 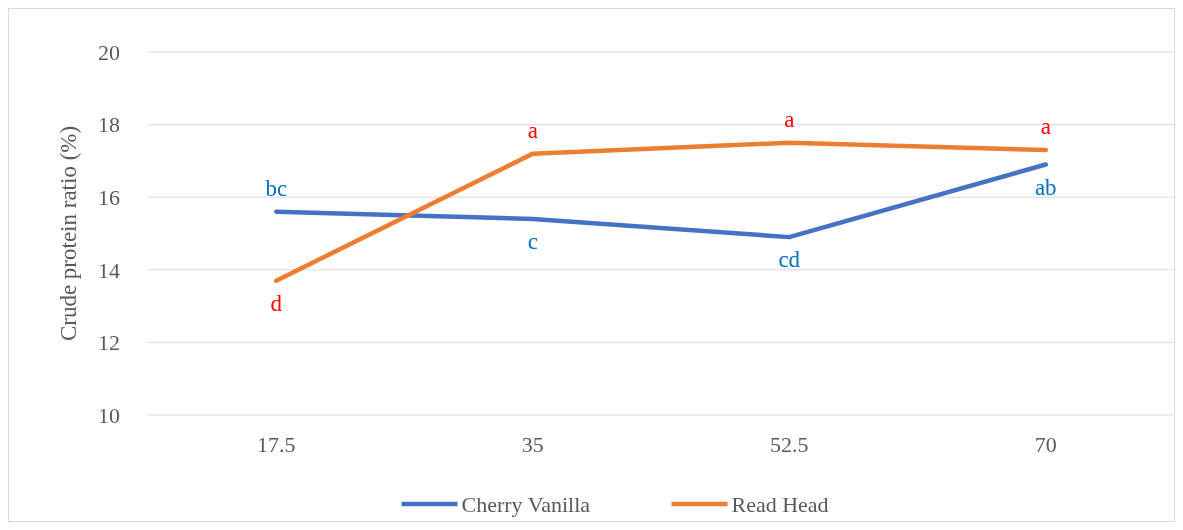 What do you see at coordinates (109, 343) in the screenshot?
I see `y-tick-label: 12` at bounding box center [109, 343].